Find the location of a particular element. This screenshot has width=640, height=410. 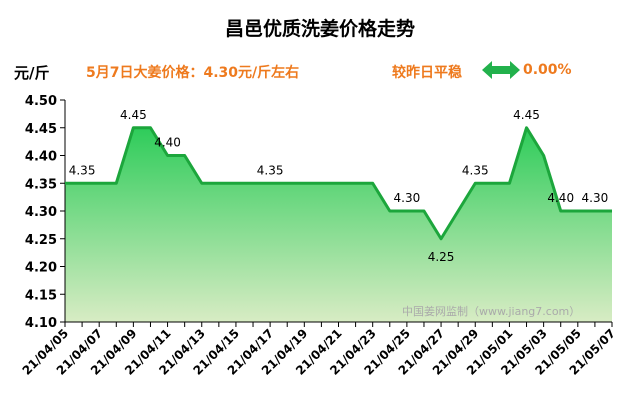

watermark: 中国姜网监制（www.jiang7.com） is located at coordinates (491, 311).